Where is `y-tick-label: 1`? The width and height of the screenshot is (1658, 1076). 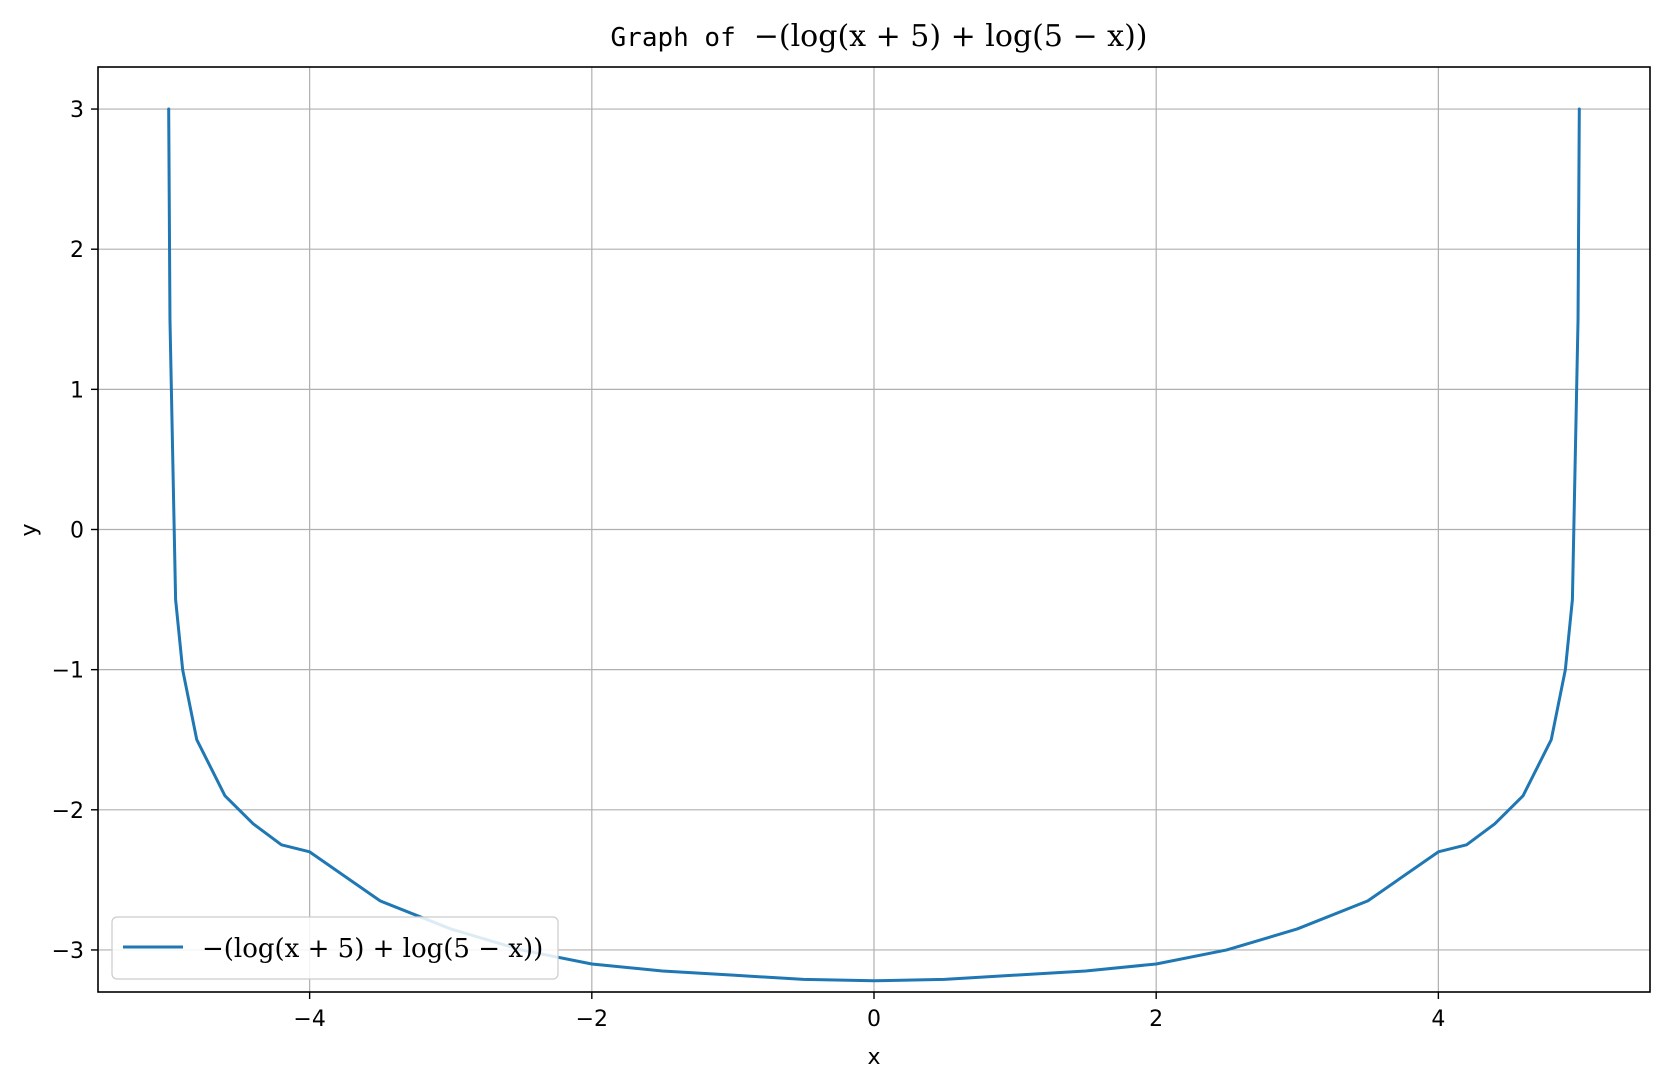
y-tick-label: 1 is located at coordinates (77, 390).